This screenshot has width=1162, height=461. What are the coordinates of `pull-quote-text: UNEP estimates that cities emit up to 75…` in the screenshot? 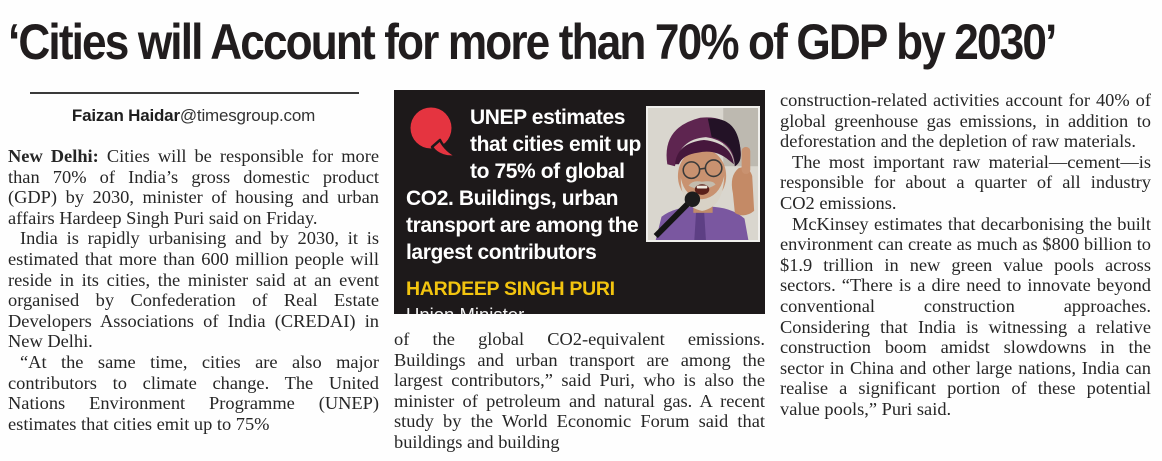 It's located at (523, 185).